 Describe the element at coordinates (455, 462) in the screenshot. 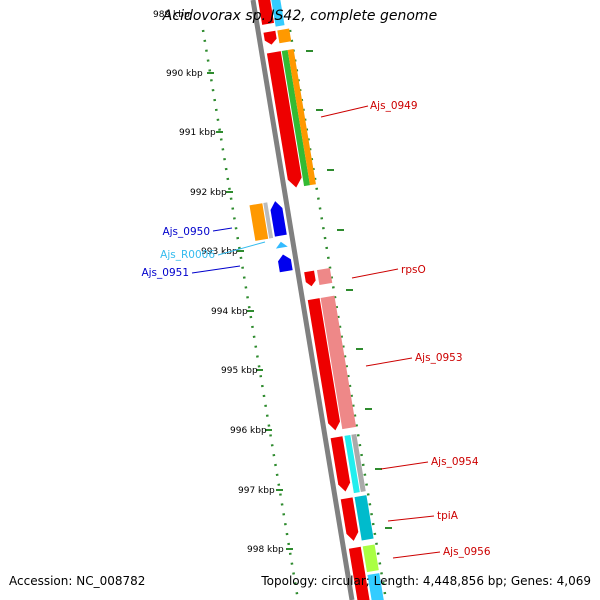

I see `gene-label-ajs-0954: Ajs_0954` at that location.